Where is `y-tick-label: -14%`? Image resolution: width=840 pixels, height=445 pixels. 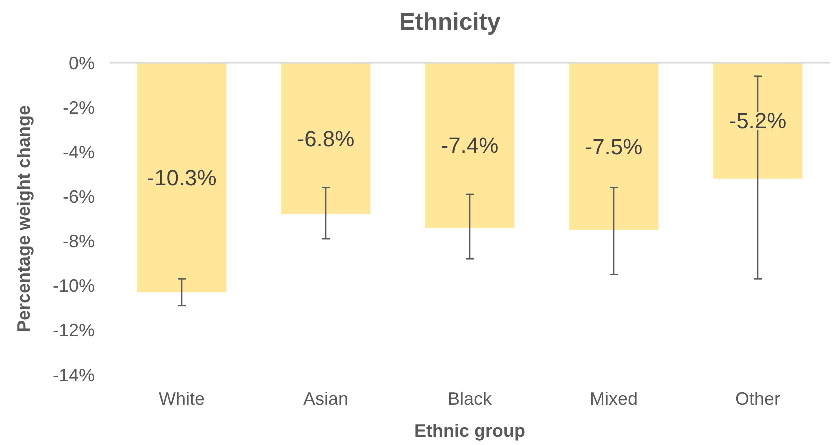
y-tick-label: -14% is located at coordinates (73, 375).